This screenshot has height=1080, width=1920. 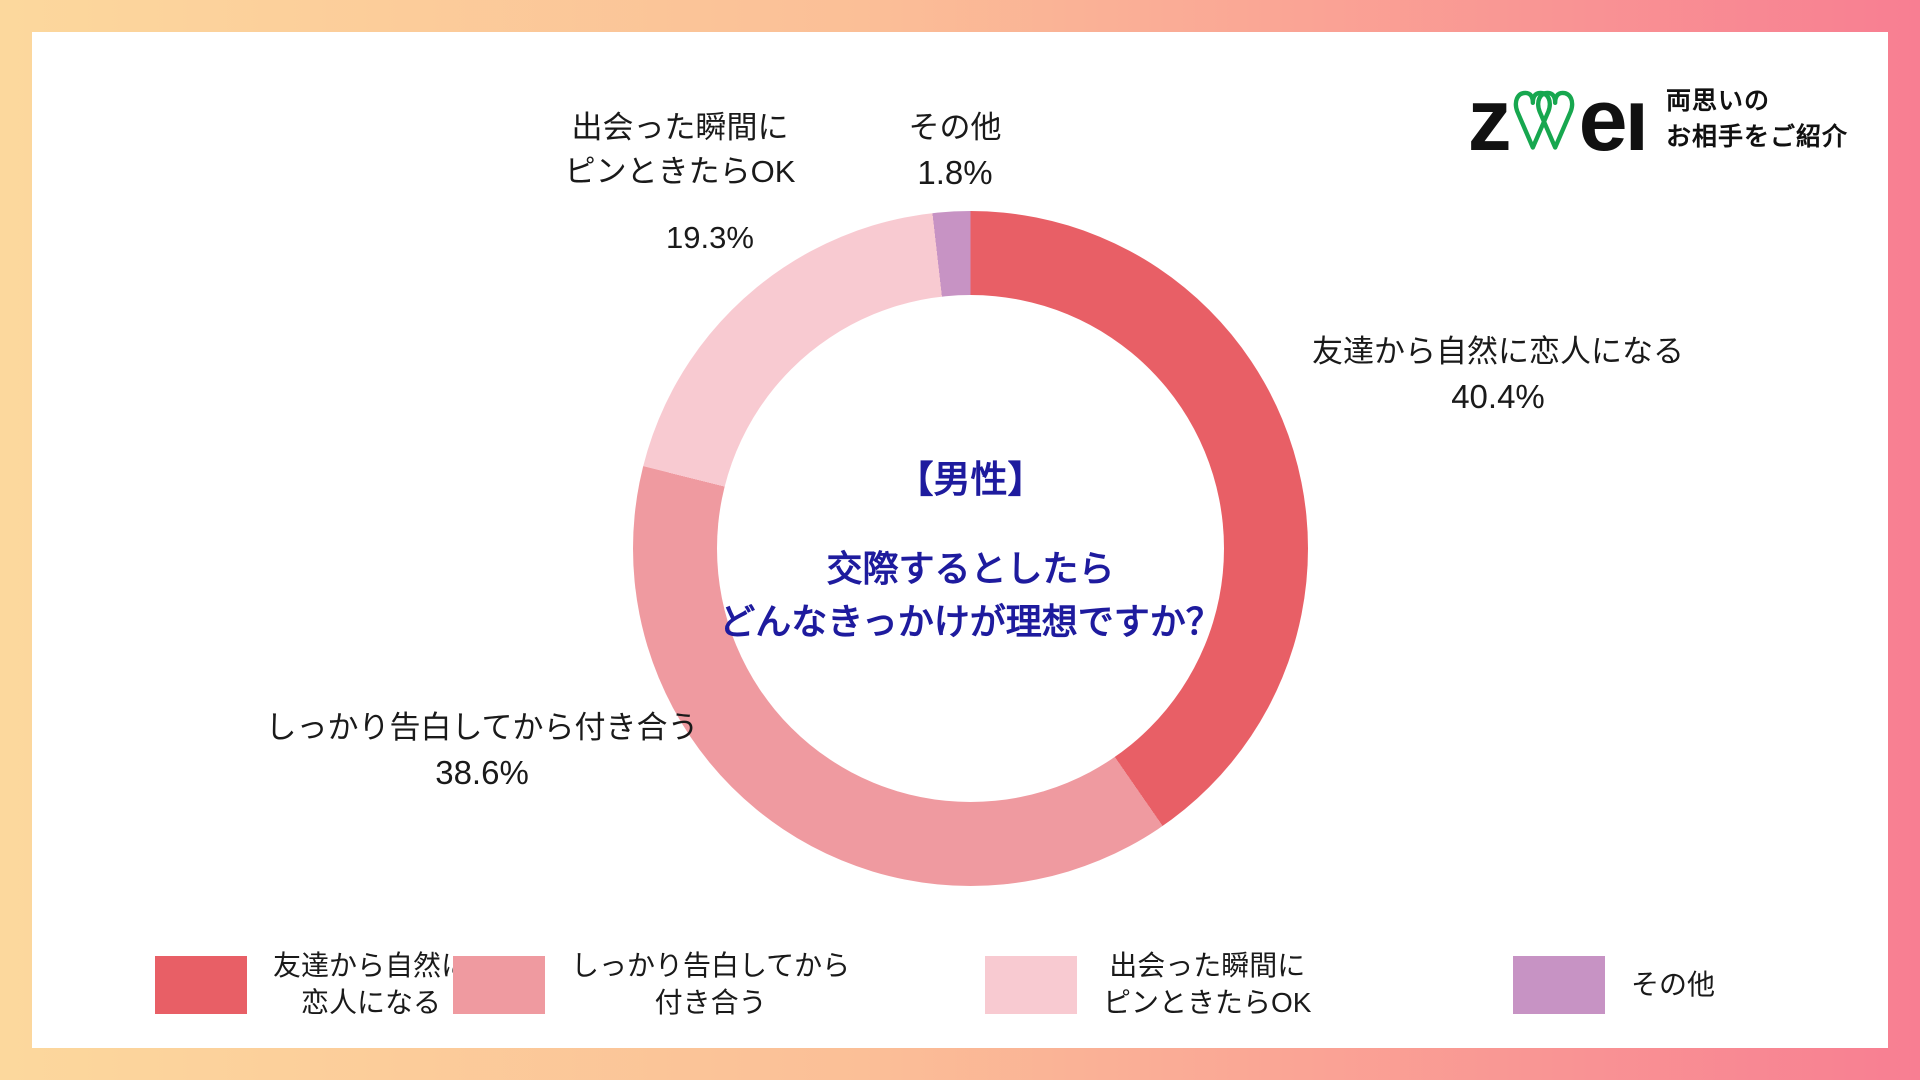 What do you see at coordinates (1489, 119) in the screenshot?
I see `logo-letter-z: z` at bounding box center [1489, 119].